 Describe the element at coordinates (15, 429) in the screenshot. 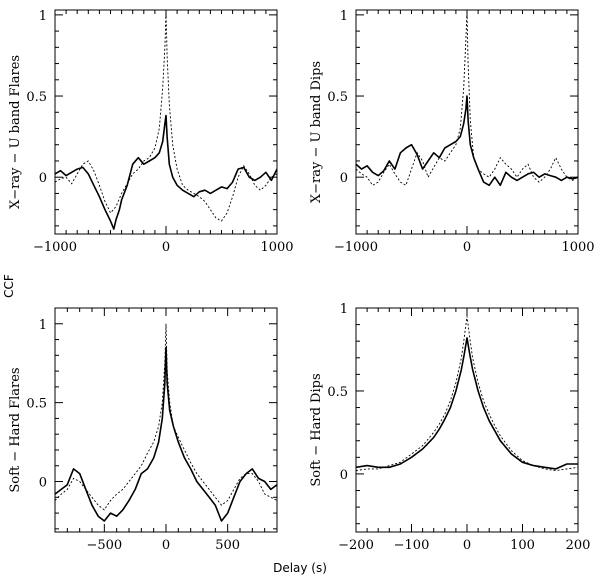

I see `panel-ylabel: Soft − Hard Flares` at that location.